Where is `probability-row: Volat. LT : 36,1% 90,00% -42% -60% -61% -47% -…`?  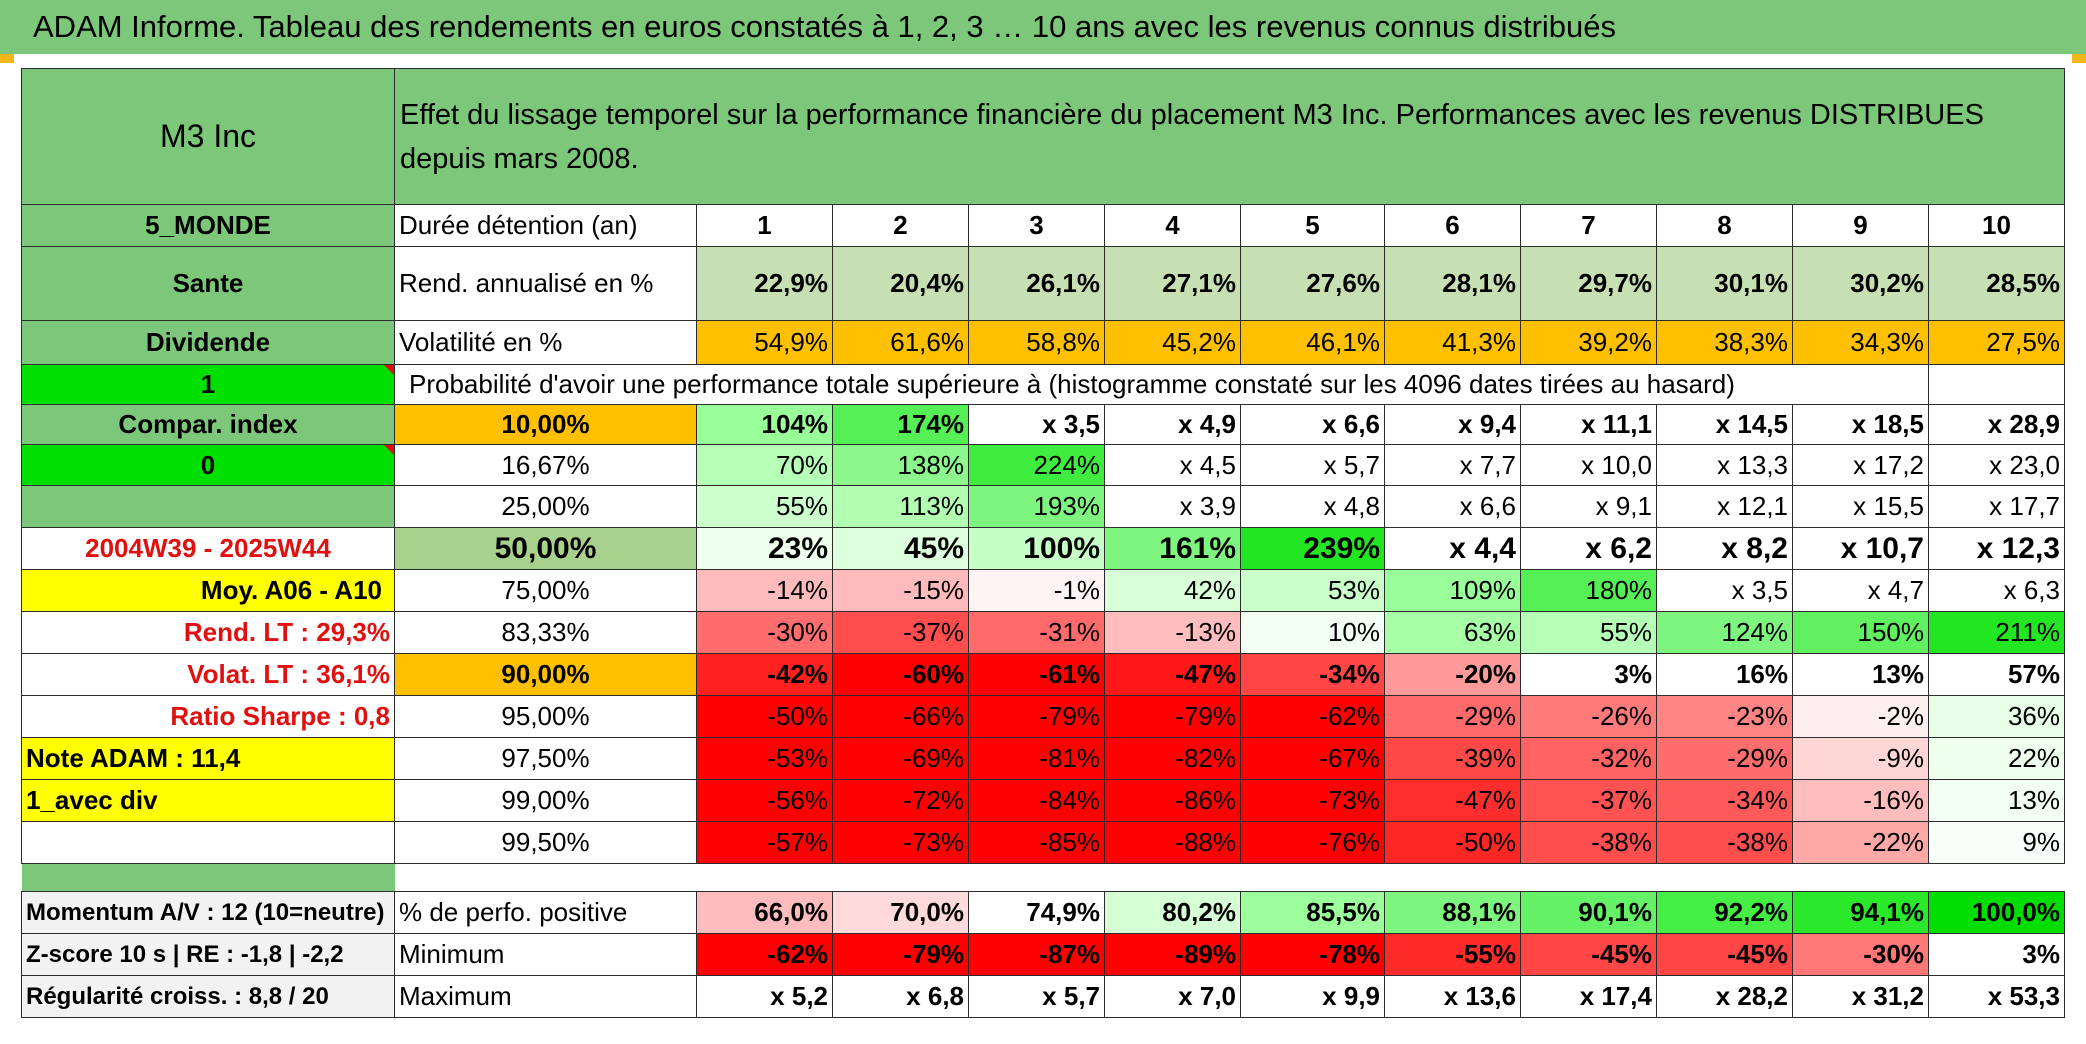
probability-row: Volat. LT : 36,1% 90,00% -42% -60% -61% -47% -… is located at coordinates (1043, 674).